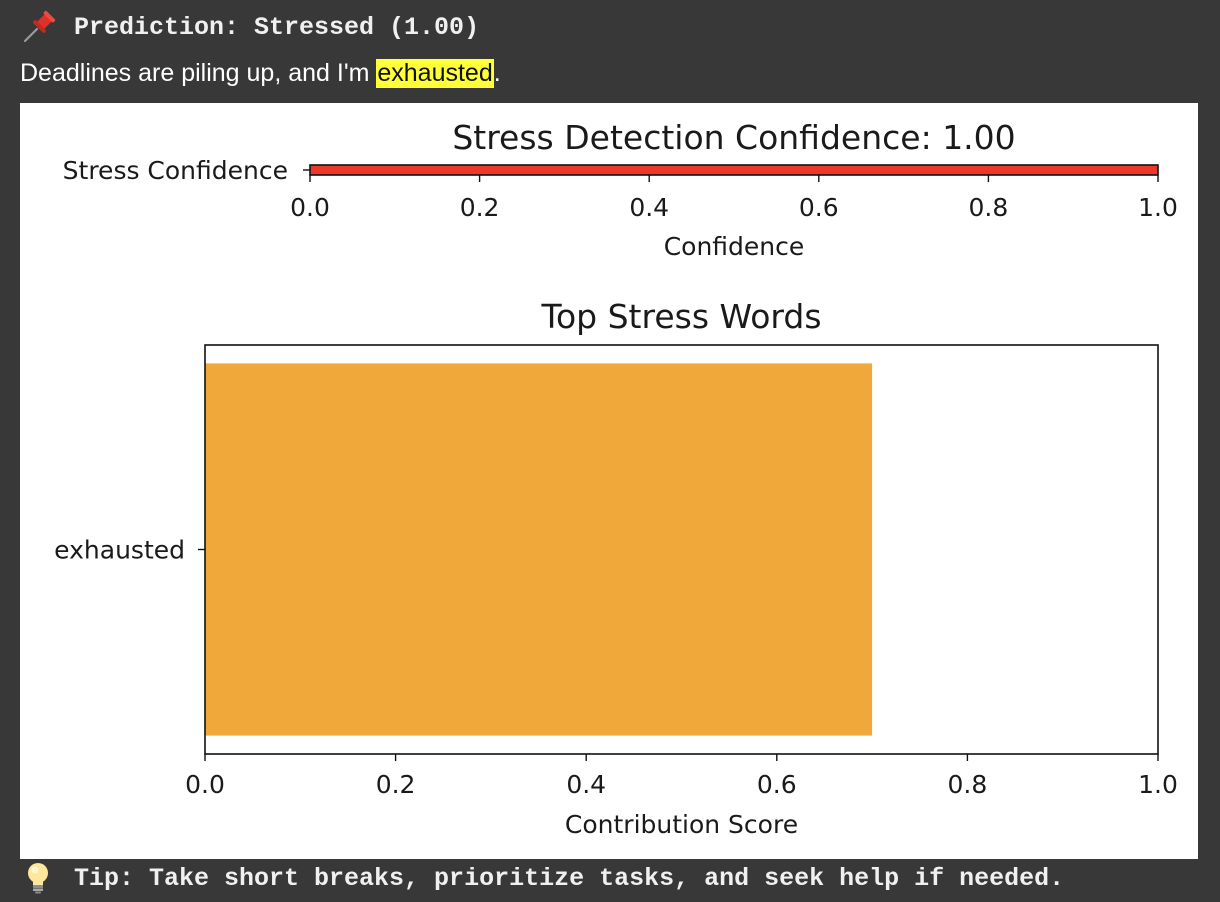 This screenshot has height=902, width=1220. Describe the element at coordinates (38, 878) in the screenshot. I see `lightbulb-icon` at that location.